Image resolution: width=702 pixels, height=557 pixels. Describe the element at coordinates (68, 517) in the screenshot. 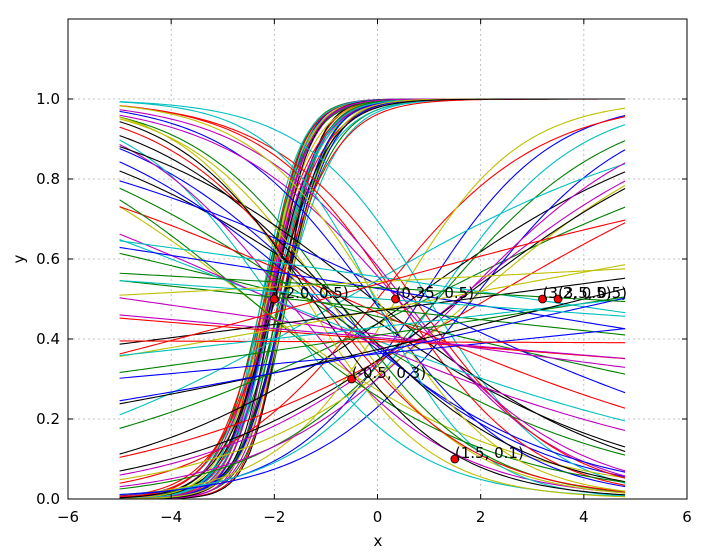

I see `x-tick-label: −6` at that location.